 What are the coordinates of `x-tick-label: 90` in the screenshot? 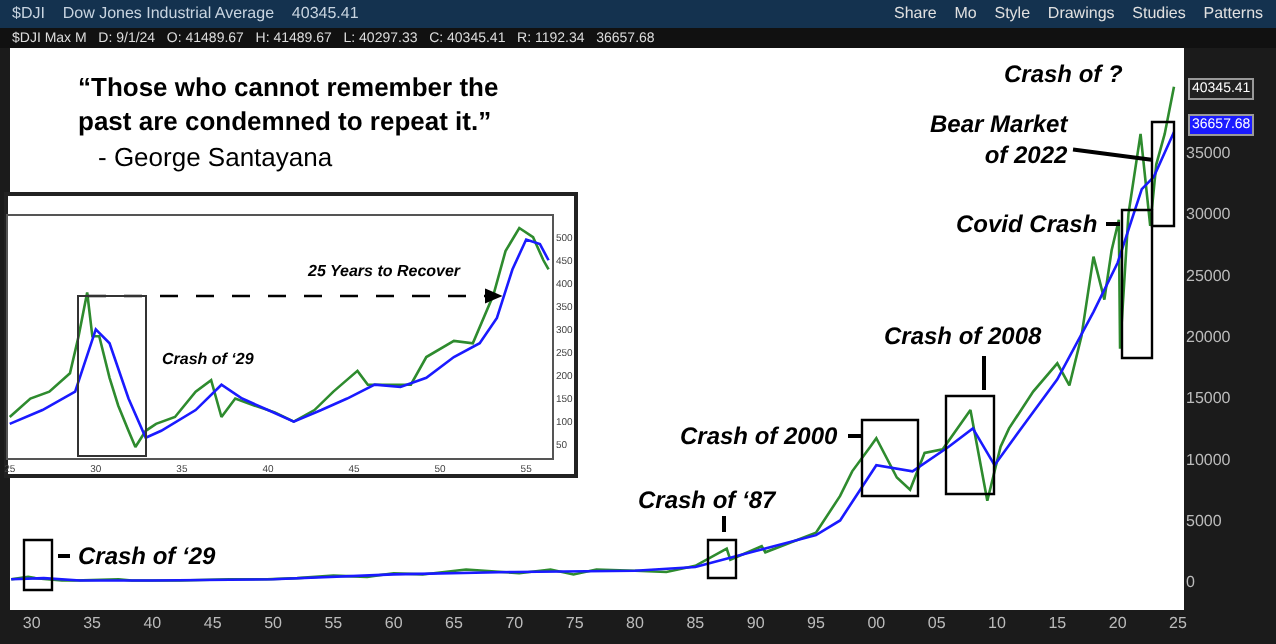 It's located at (756, 623).